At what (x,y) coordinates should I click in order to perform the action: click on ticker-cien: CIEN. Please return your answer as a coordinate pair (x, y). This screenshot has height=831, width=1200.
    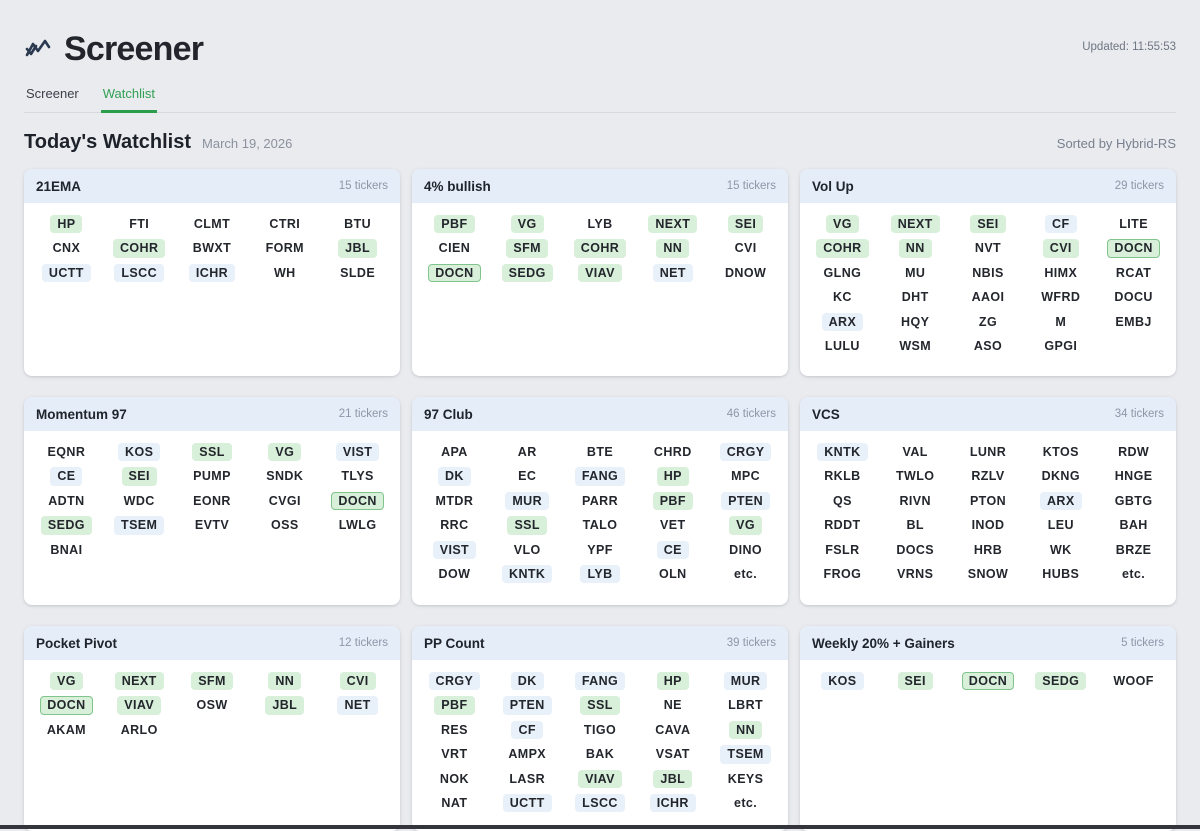
    Looking at the image, I should click on (454, 248).